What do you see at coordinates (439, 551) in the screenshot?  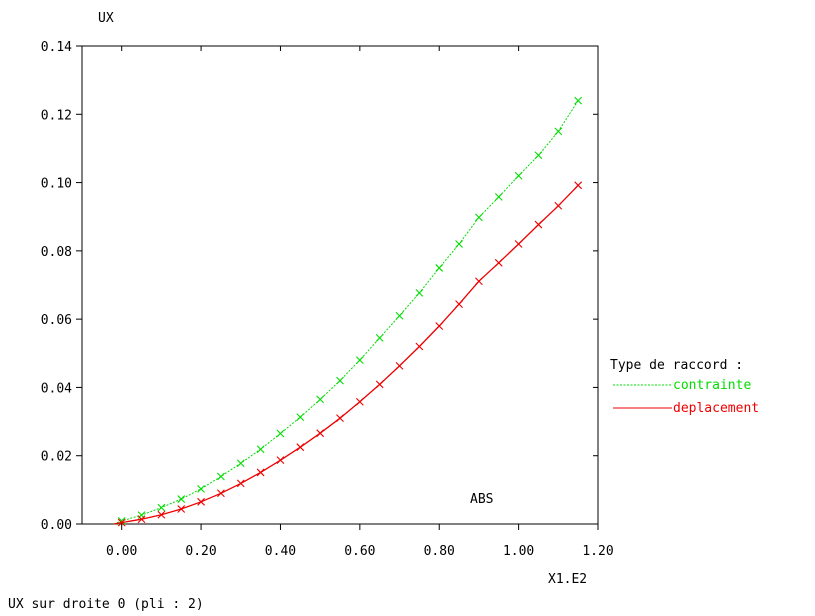 I see `x-tick-label: 0.80` at bounding box center [439, 551].